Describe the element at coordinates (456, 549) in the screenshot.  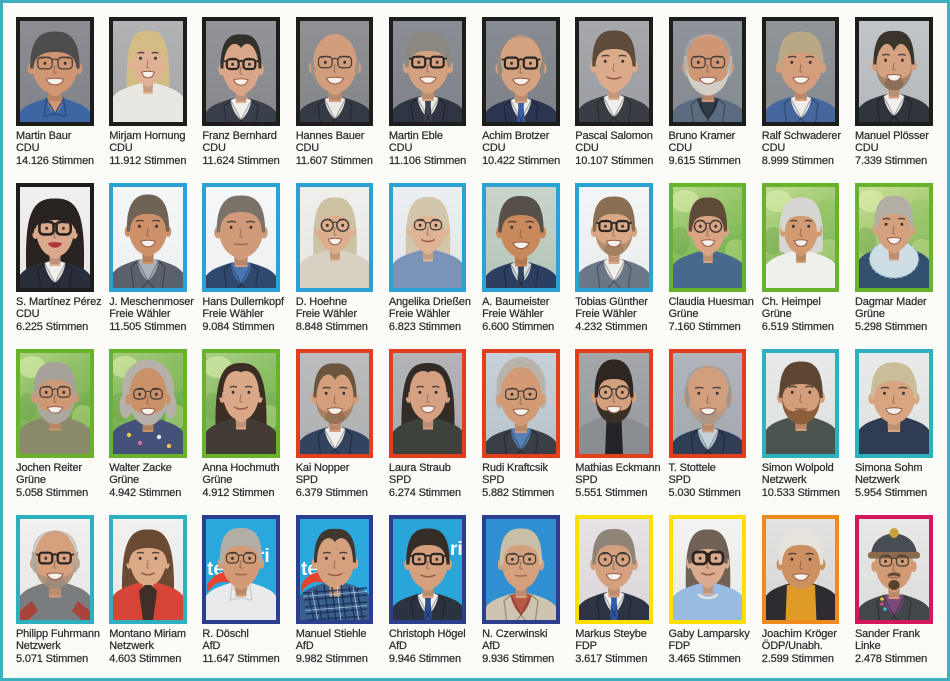
I see `svg-text: ri` at that location.